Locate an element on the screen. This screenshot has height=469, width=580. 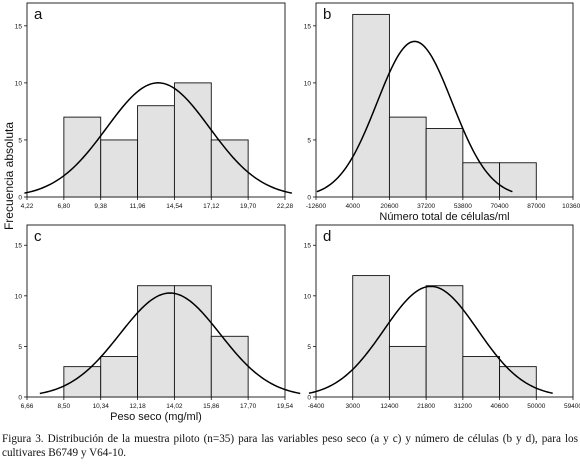
x-tick-label: -6400 is located at coordinates (316, 406).